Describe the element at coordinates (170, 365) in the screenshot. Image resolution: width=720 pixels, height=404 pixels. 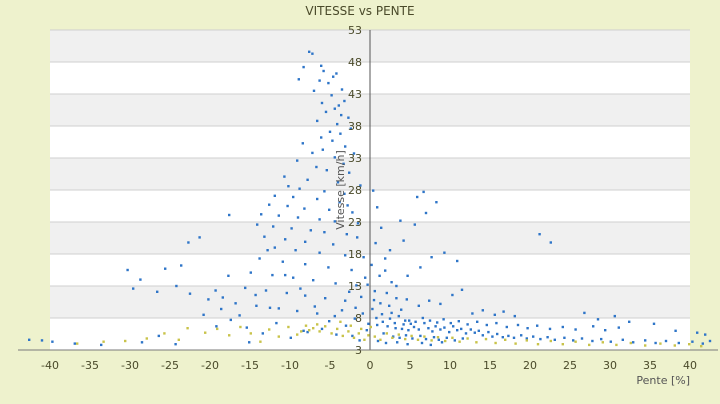
I see `x-tick-label: -25` at that location.